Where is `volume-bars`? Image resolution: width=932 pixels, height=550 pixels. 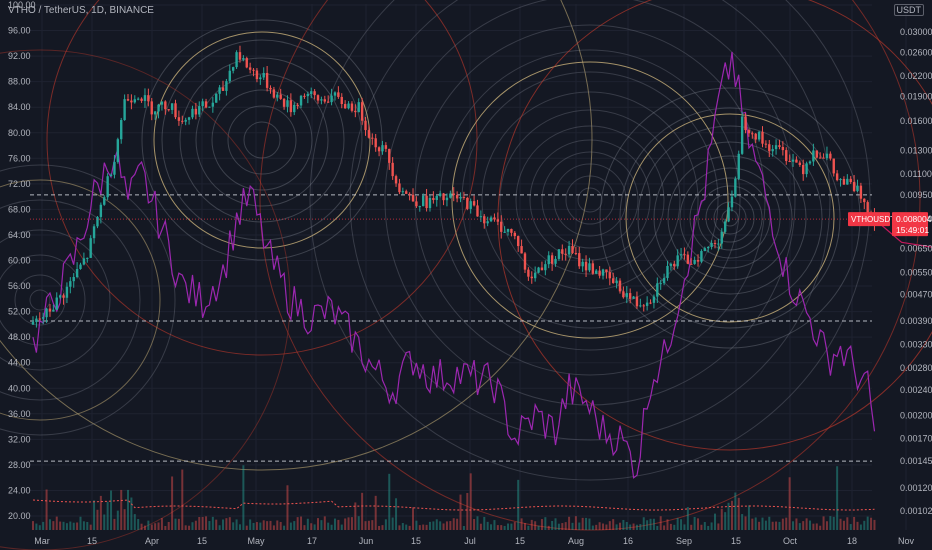
volume-bars is located at coordinates (454, 497).